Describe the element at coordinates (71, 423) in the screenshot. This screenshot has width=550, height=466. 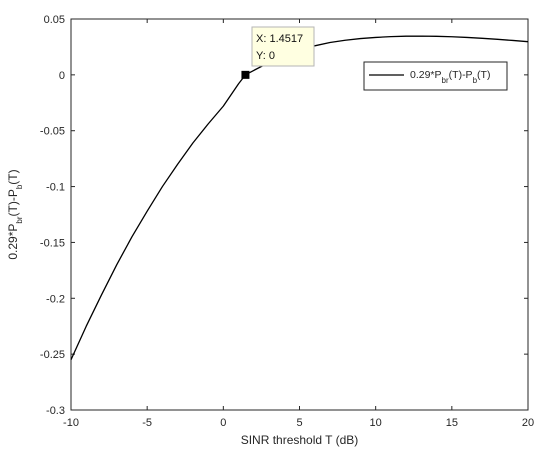
I see `x-tick-label: -10` at that location.